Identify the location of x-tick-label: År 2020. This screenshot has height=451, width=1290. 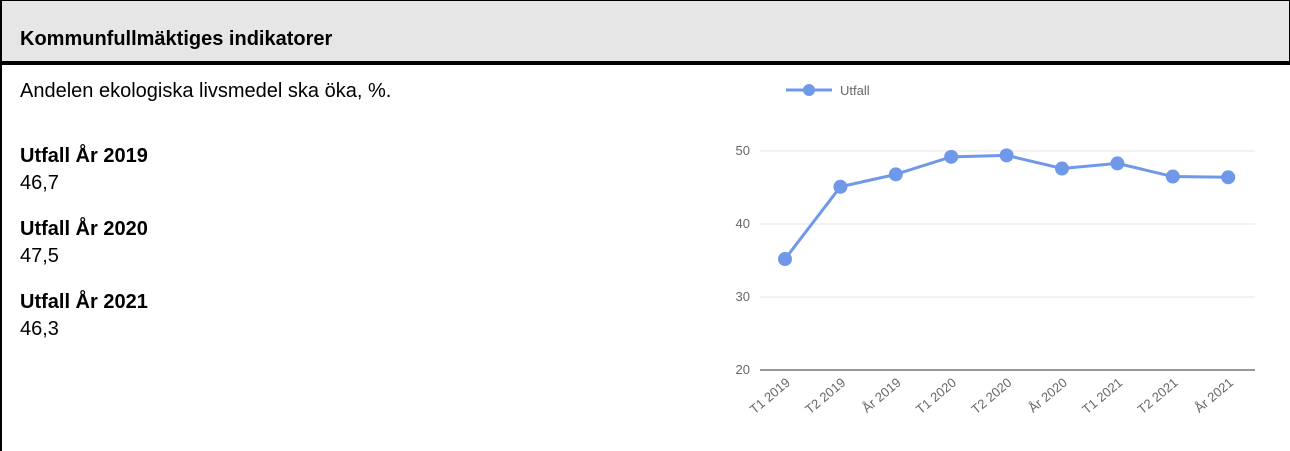
(1047, 395).